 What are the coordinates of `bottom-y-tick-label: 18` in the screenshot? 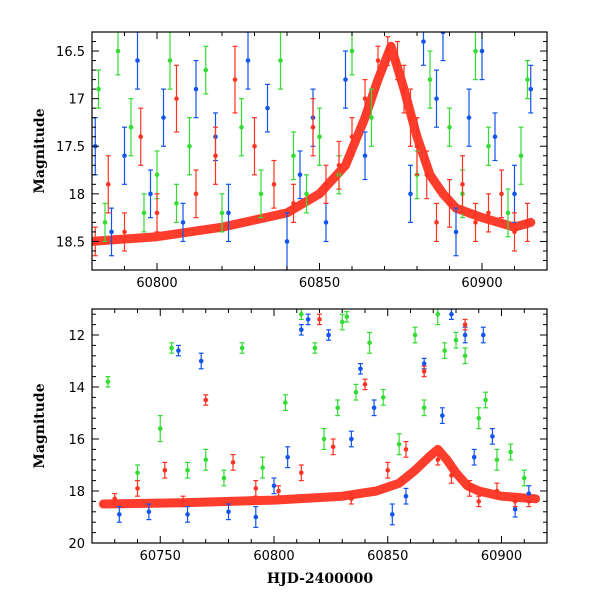 It's located at (76, 492).